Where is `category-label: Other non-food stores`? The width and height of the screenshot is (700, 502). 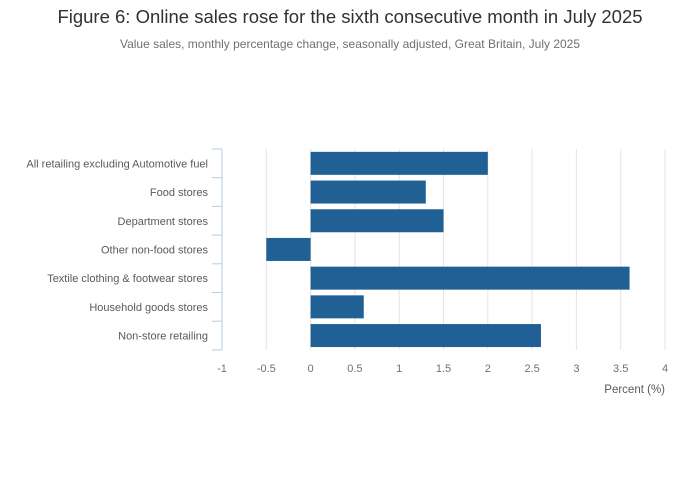 category-label: Other non-food stores is located at coordinates (155, 250).